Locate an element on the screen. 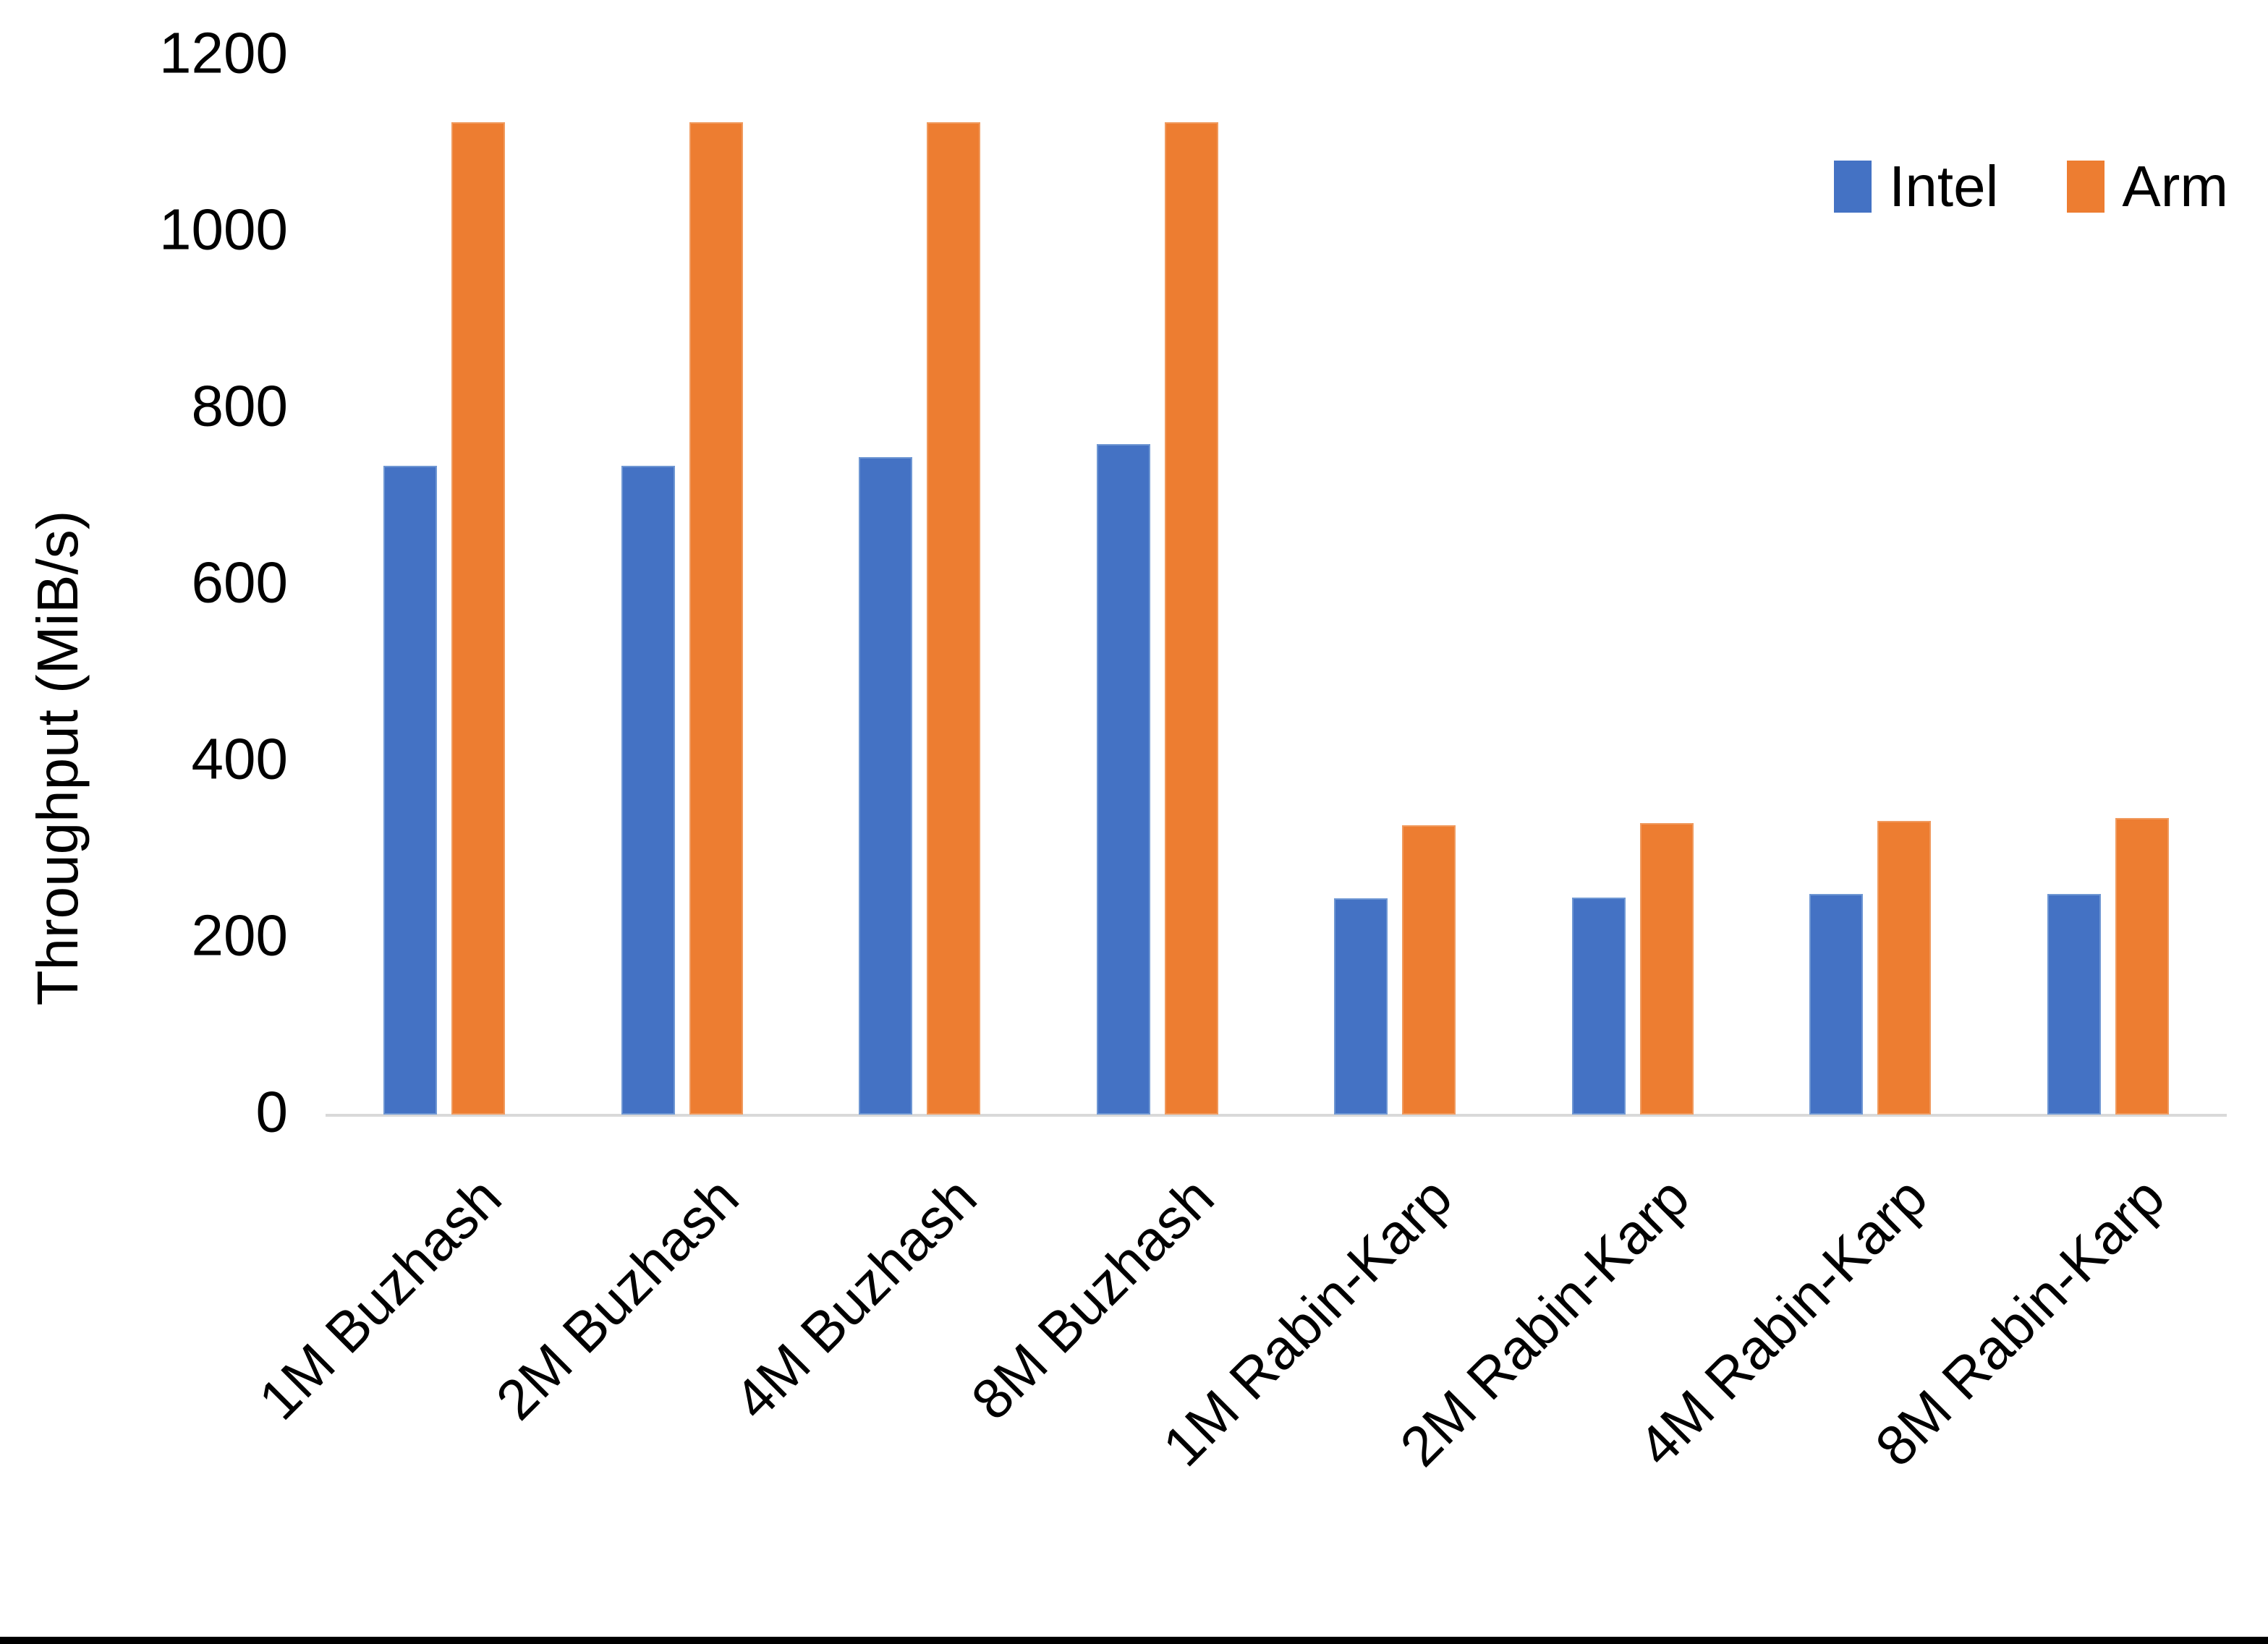  bar-arm-2m-buzhash is located at coordinates (716, 618).